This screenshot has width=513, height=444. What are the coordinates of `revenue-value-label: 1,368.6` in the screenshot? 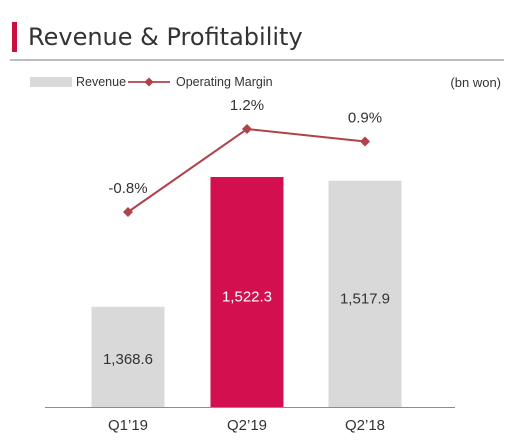 It's located at (128, 359).